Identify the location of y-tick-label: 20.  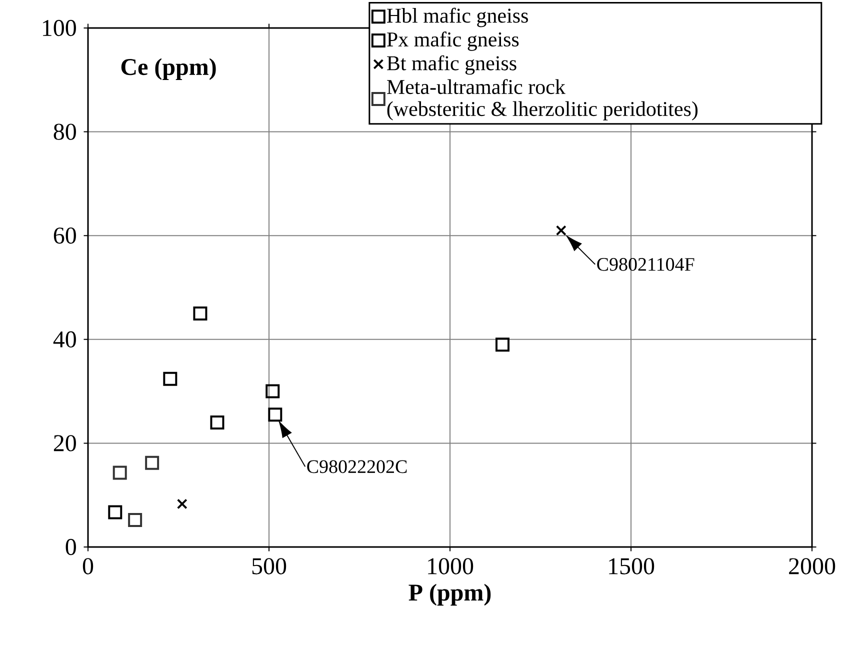
(65, 443).